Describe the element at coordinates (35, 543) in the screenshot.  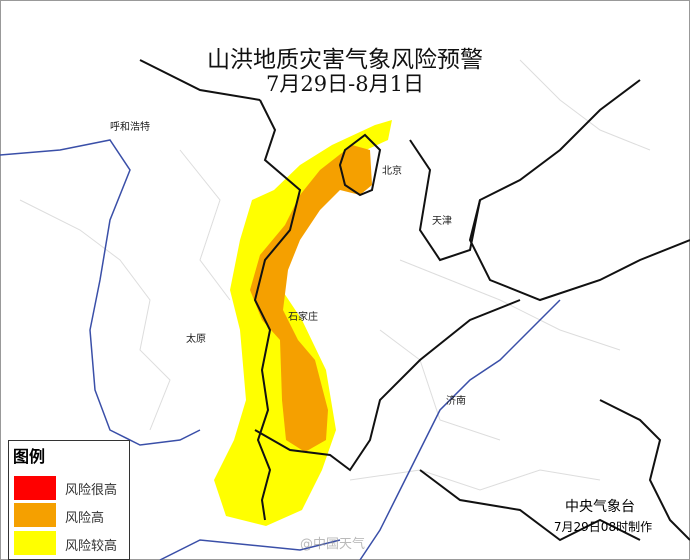
I see `legend-swatch-relatively-high` at that location.